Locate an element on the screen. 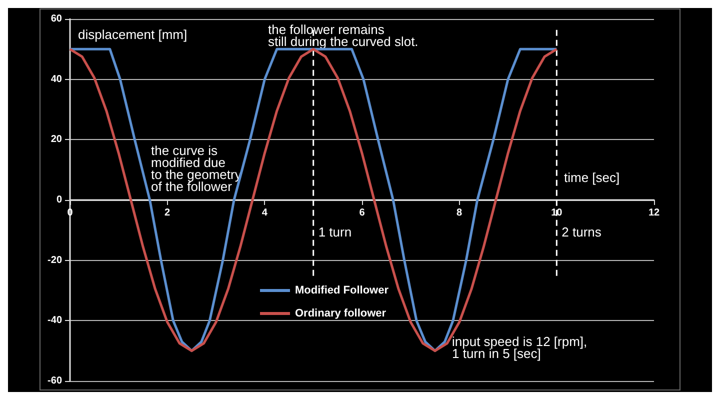  x-axis-title: time [sec] is located at coordinates (592, 177).